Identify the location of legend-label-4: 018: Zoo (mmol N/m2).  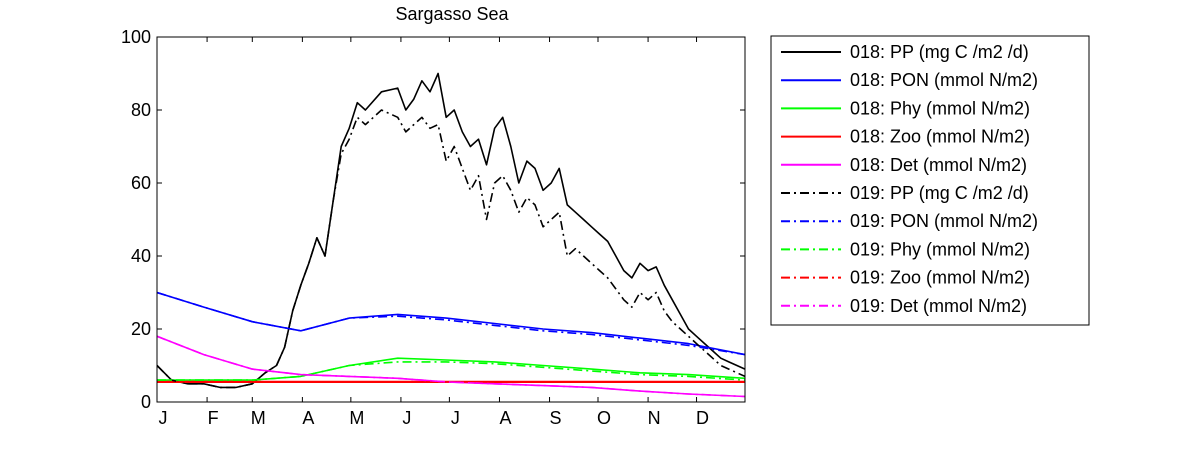
(940, 137).